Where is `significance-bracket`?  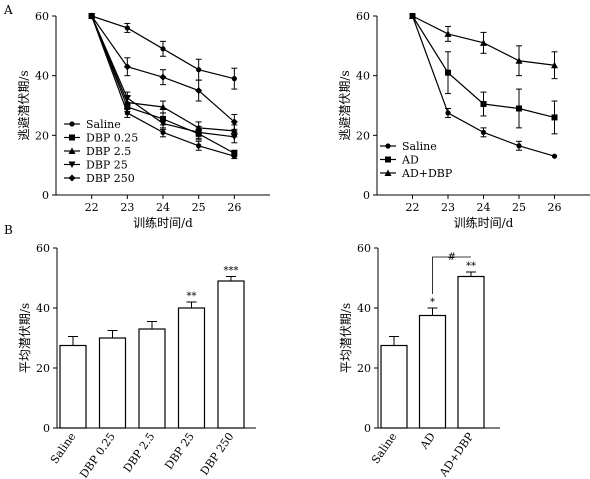 significance-bracket is located at coordinates (451, 275).